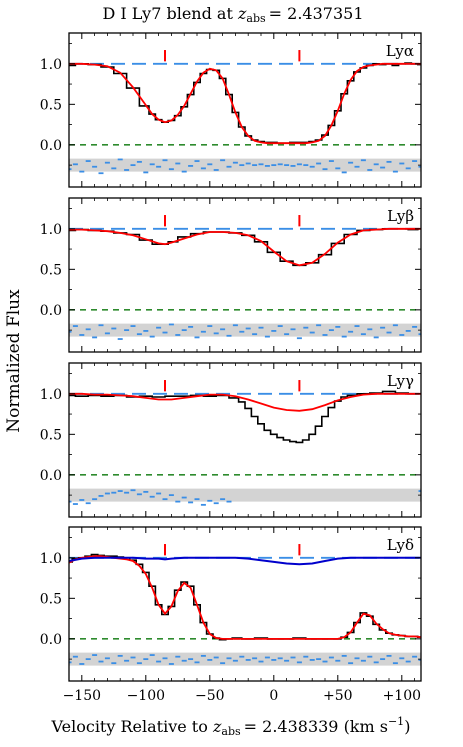 This screenshot has height=747, width=463. What do you see at coordinates (400, 381) in the screenshot?
I see `panel-label: Lyγ` at bounding box center [400, 381].